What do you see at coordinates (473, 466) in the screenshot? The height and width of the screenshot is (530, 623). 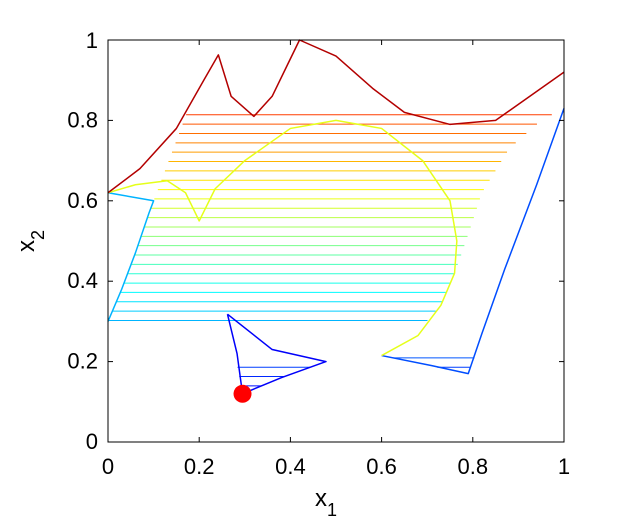 I see `x-tick-label: 0.8` at bounding box center [473, 466].